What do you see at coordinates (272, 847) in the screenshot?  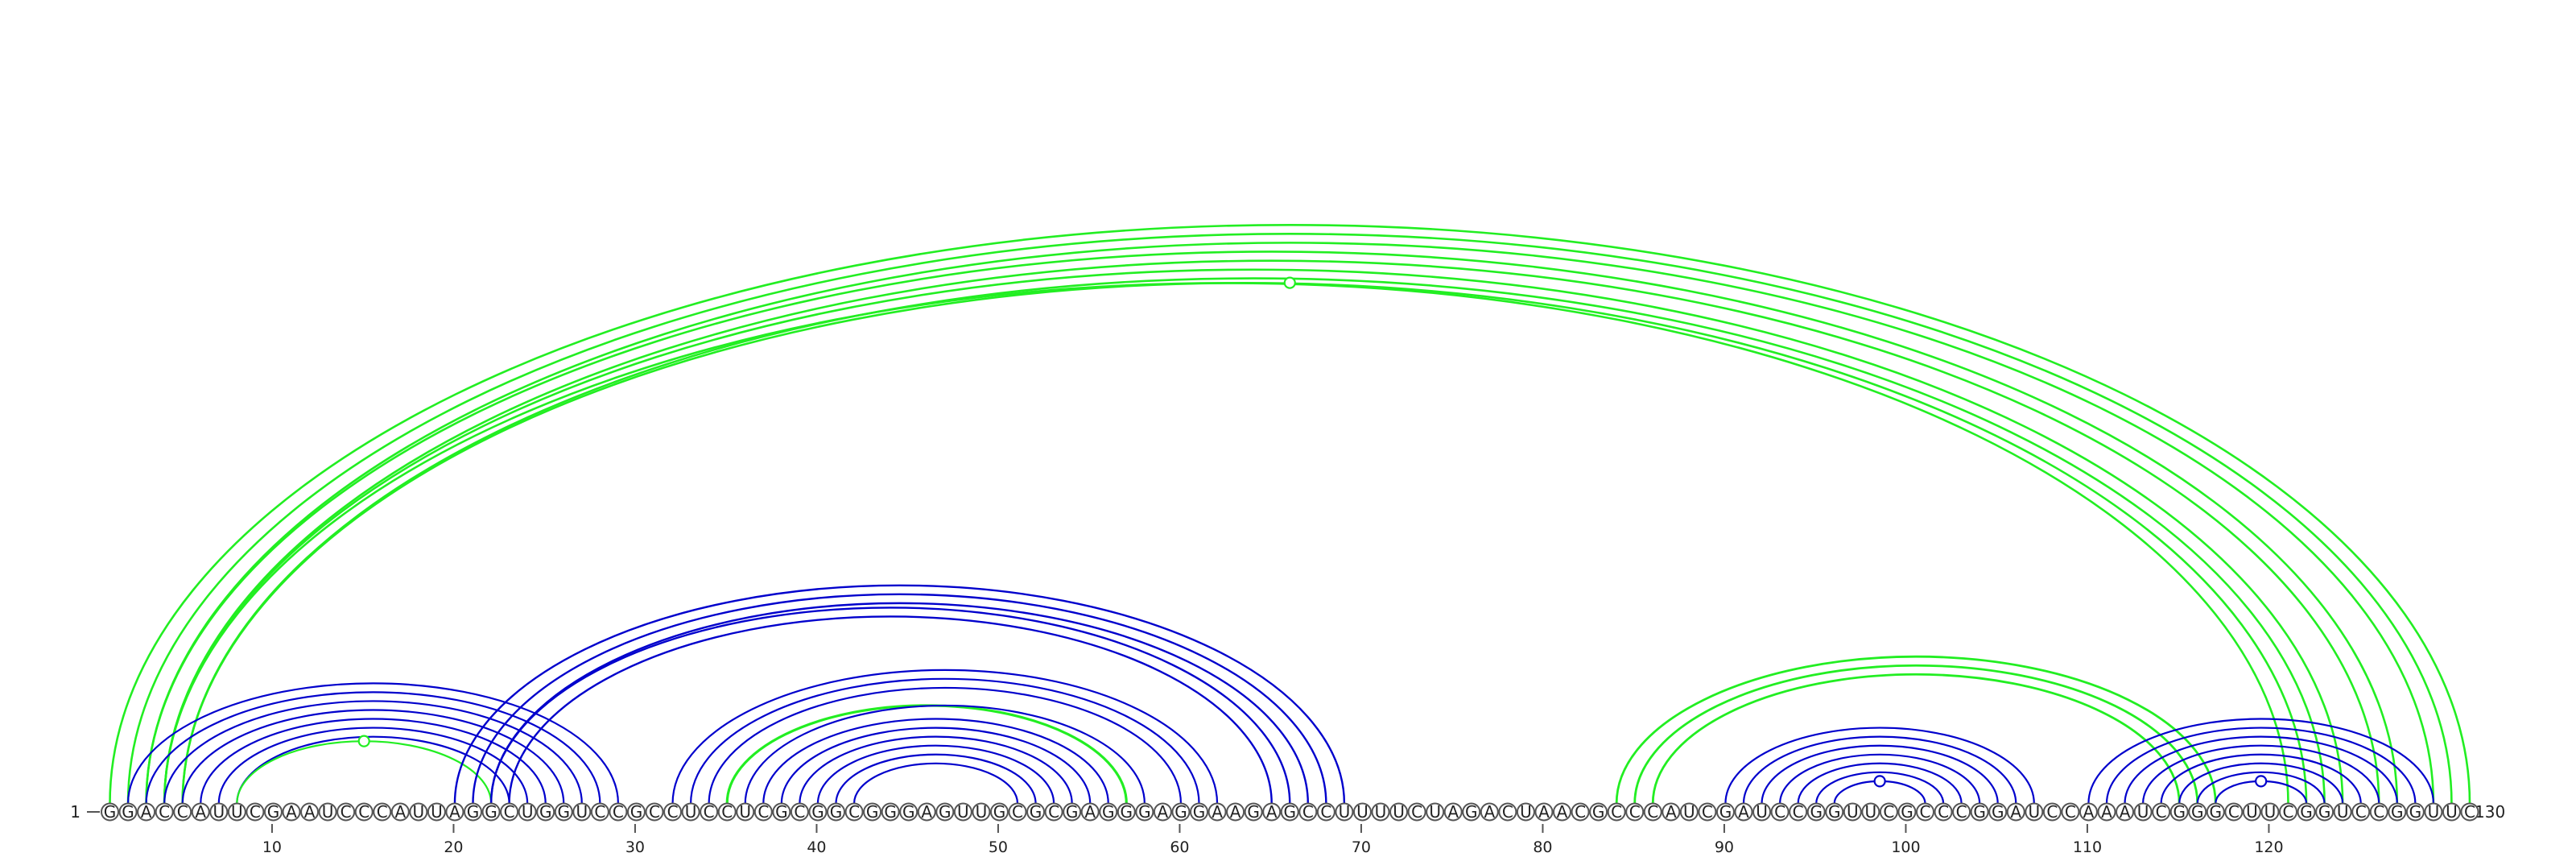 I see `tick-label: 10` at bounding box center [272, 847].